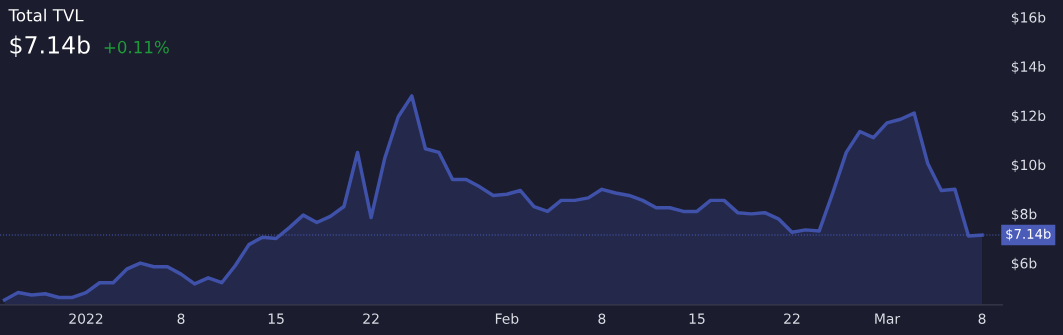 This screenshot has width=1063, height=335. Describe the element at coordinates (1024, 215) in the screenshot. I see `y-tick-label: $8b` at that location.